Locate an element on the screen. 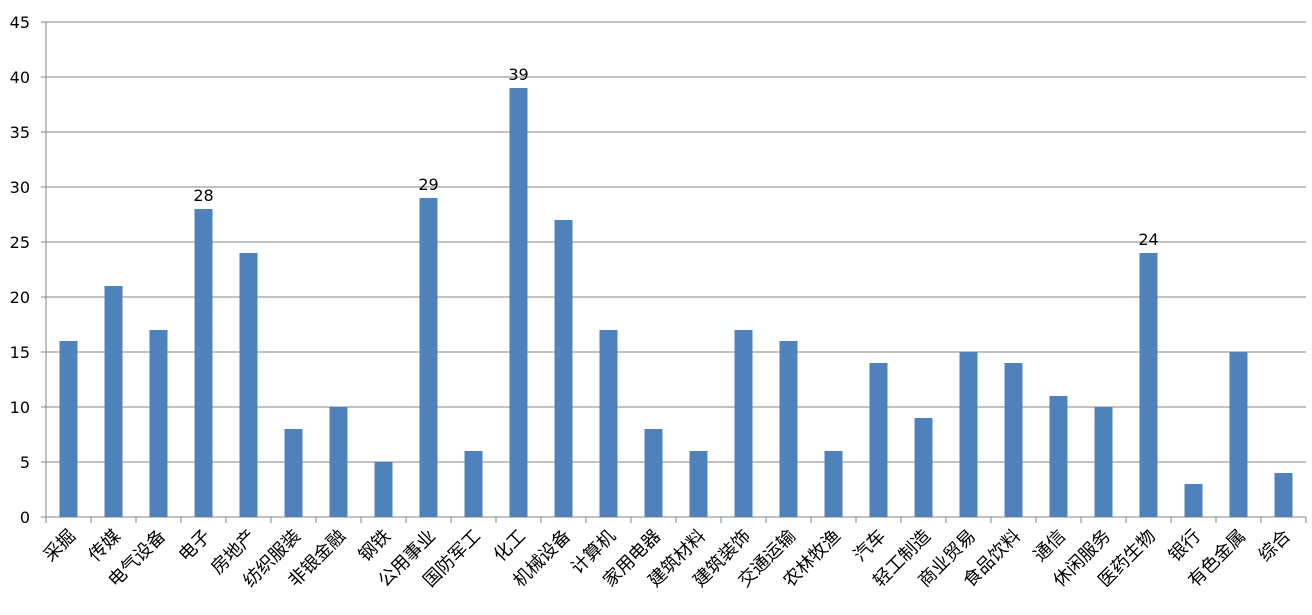  x-tick-label: 综合 is located at coordinates (1275, 546).